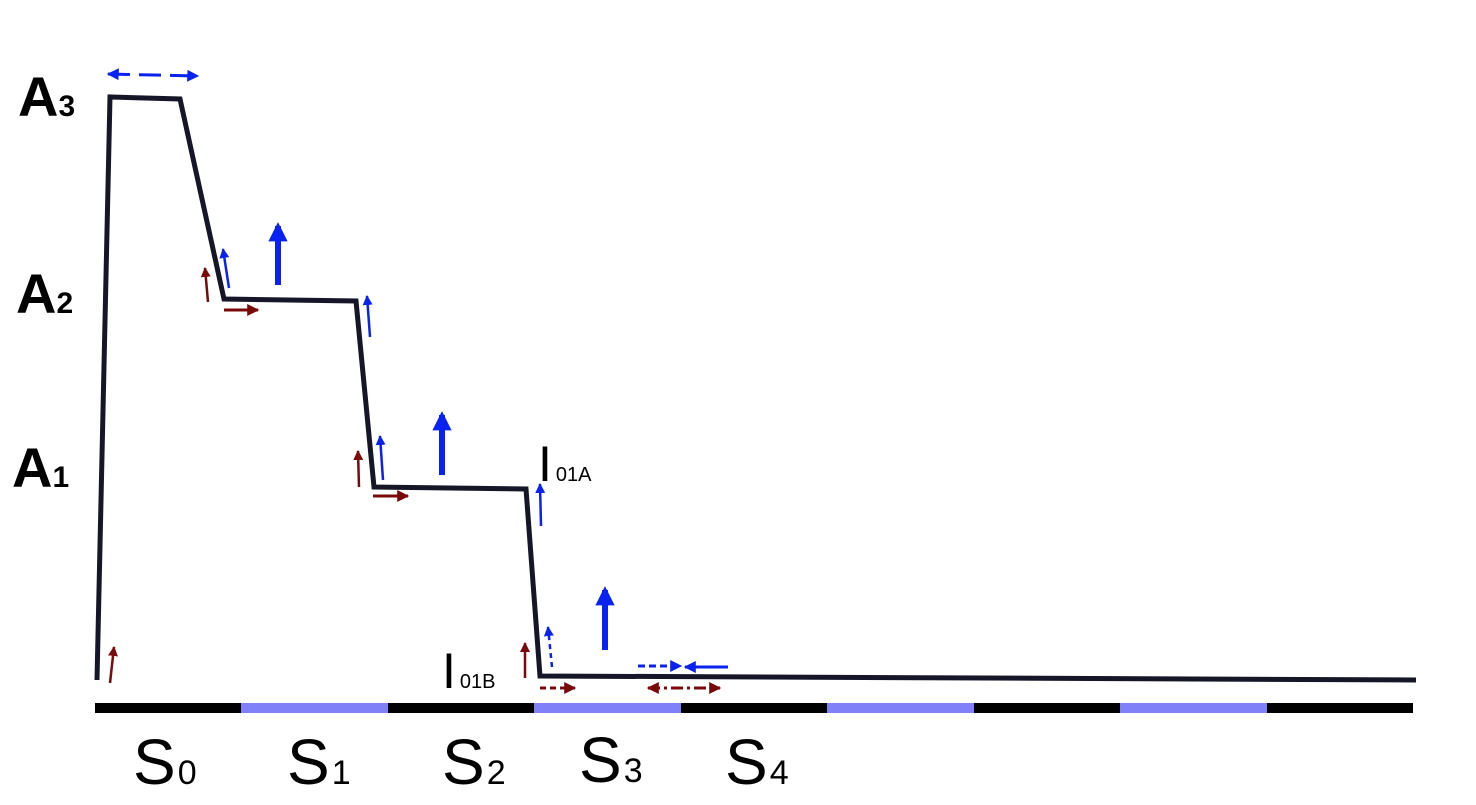 The height and width of the screenshot is (805, 1476). What do you see at coordinates (165, 762) in the screenshot?
I see `segment-label-s0: S0` at bounding box center [165, 762].